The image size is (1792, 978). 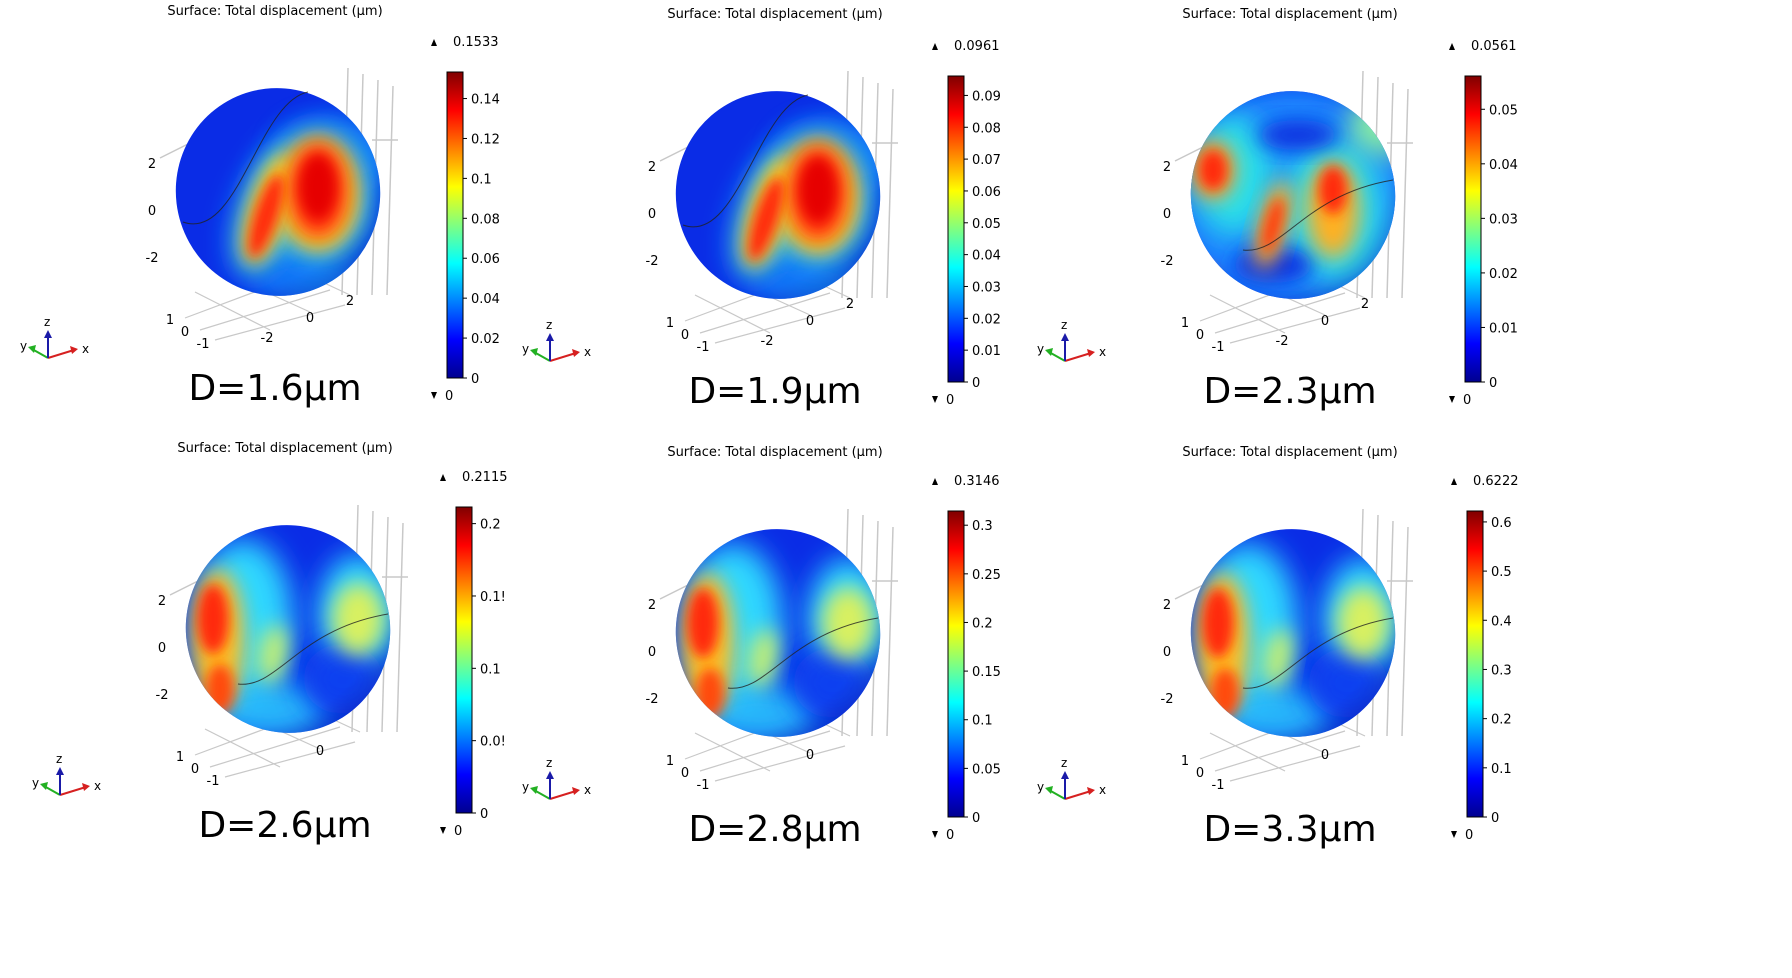 I want to click on z-arrowhead, so click(x=550, y=775).